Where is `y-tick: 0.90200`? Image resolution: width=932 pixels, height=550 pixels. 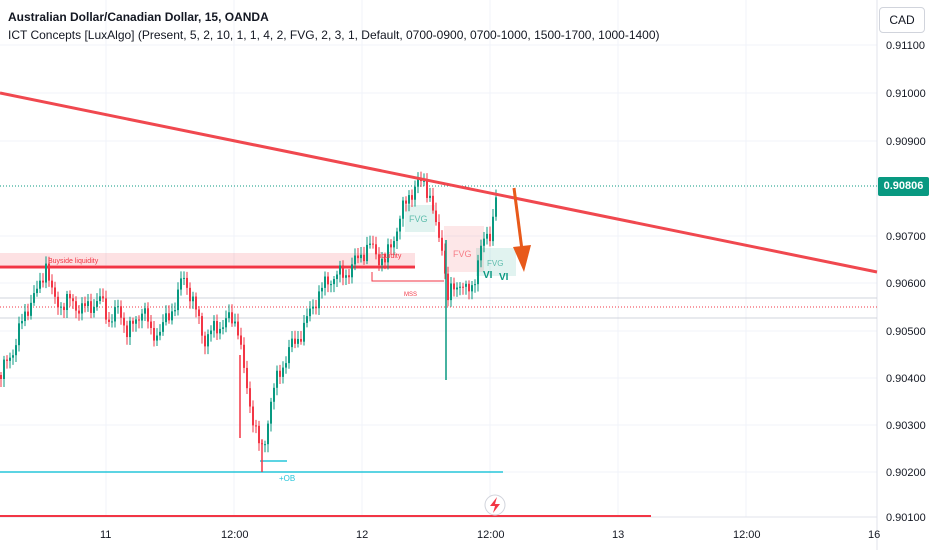
y-tick: 0.90200 is located at coordinates (906, 473).